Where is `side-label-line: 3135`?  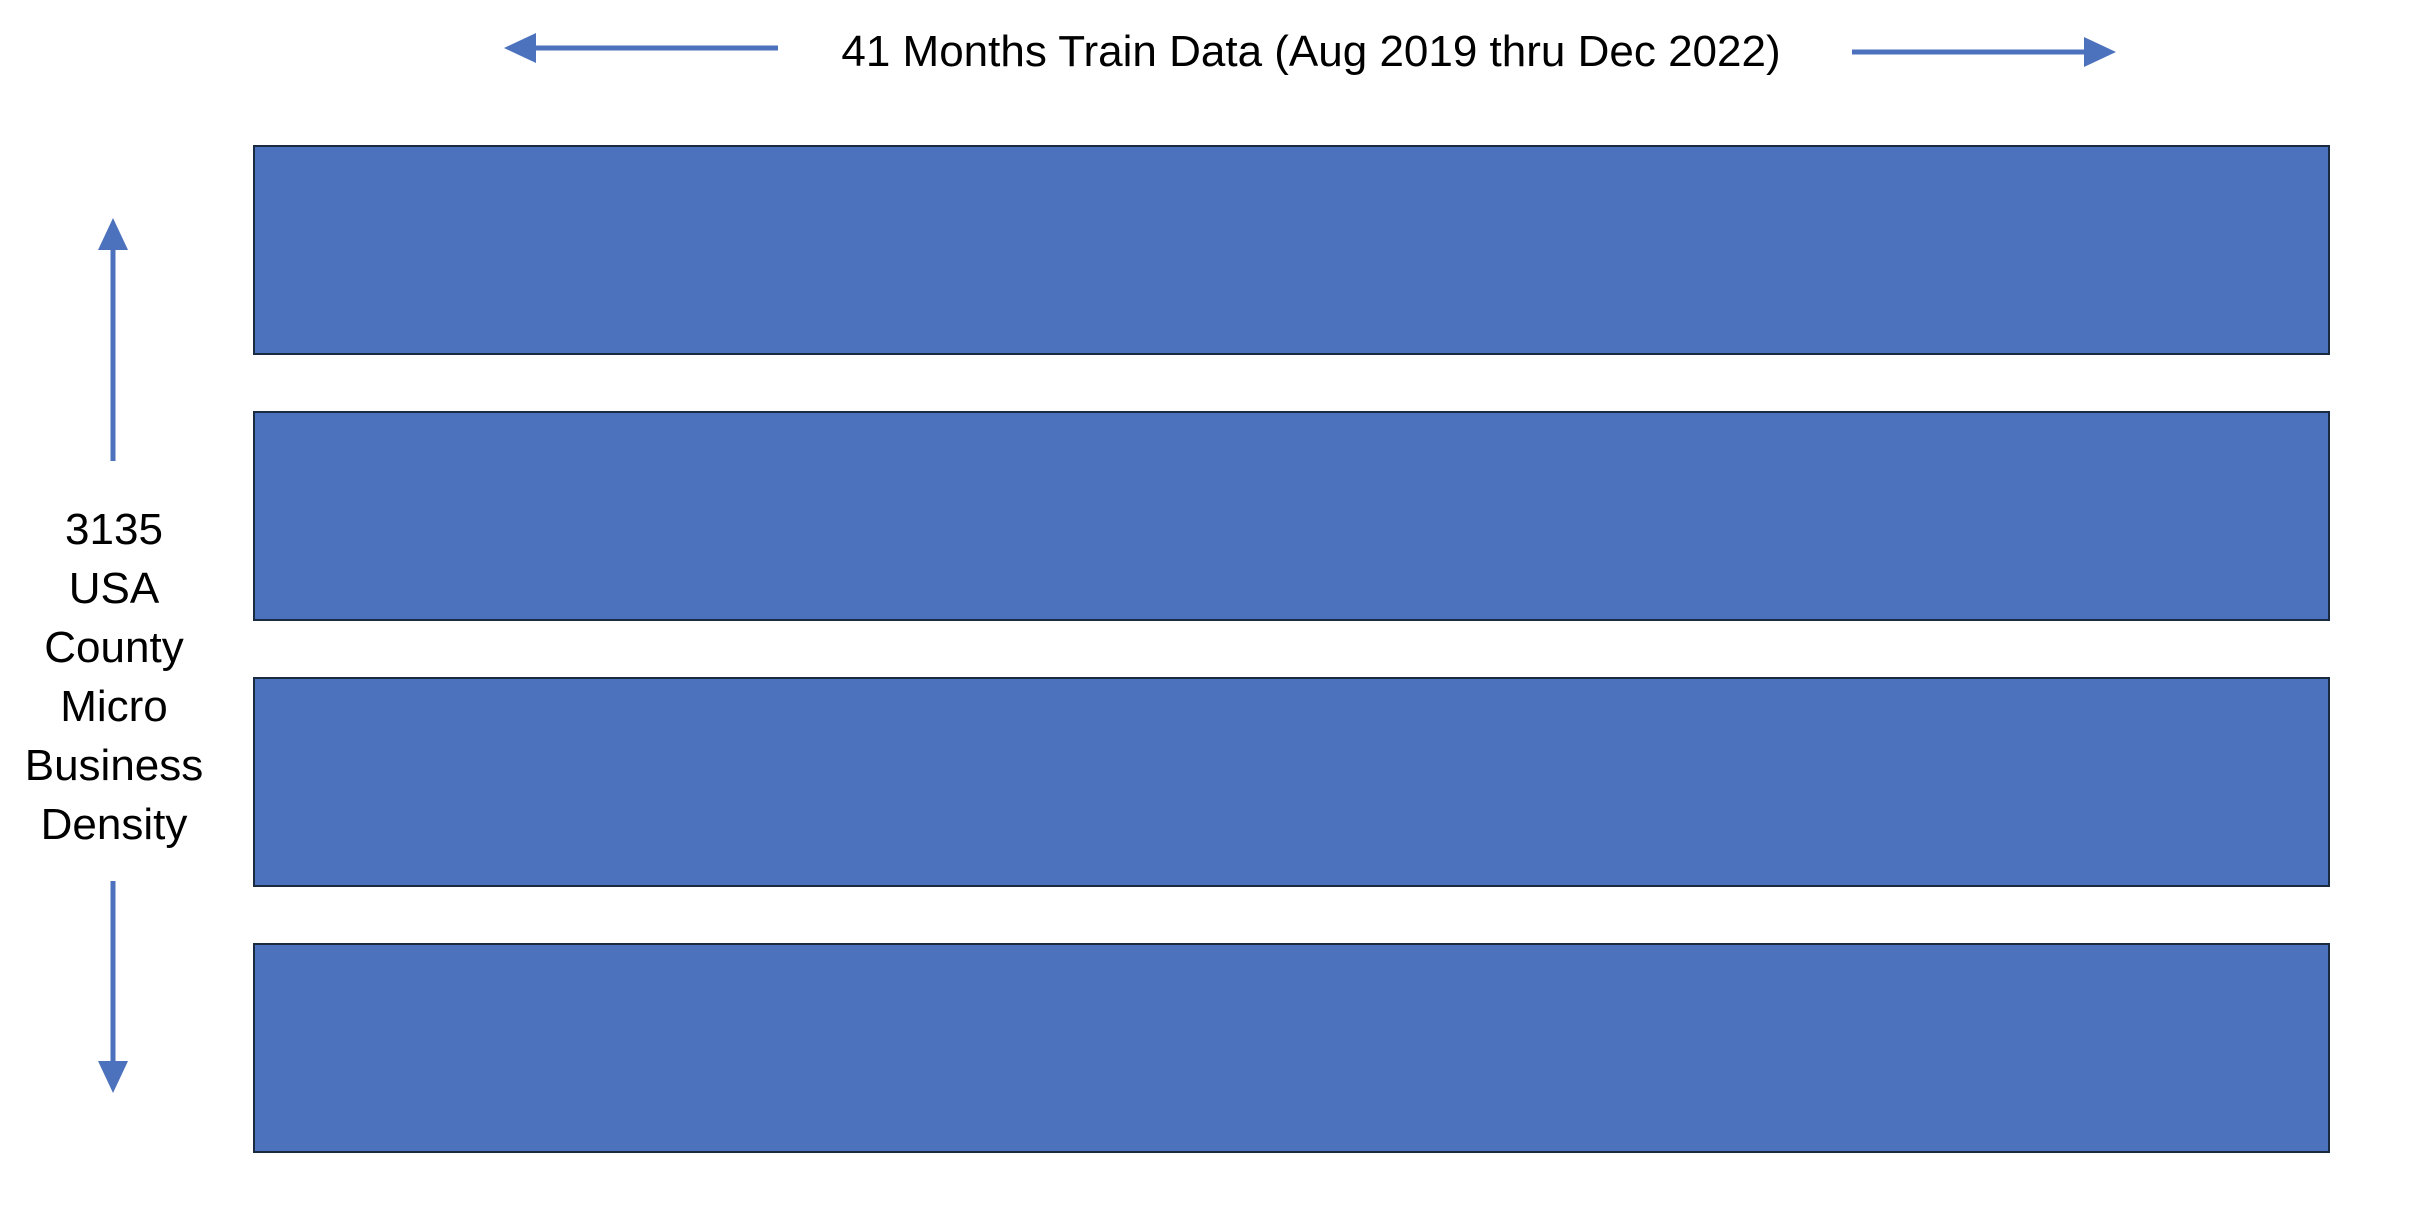
side-label-line: 3135 is located at coordinates (114, 529).